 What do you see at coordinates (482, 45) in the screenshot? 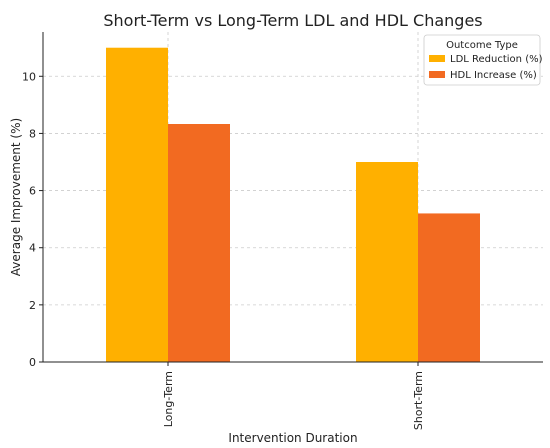
I see `legend-title: Outcome Type` at bounding box center [482, 45].